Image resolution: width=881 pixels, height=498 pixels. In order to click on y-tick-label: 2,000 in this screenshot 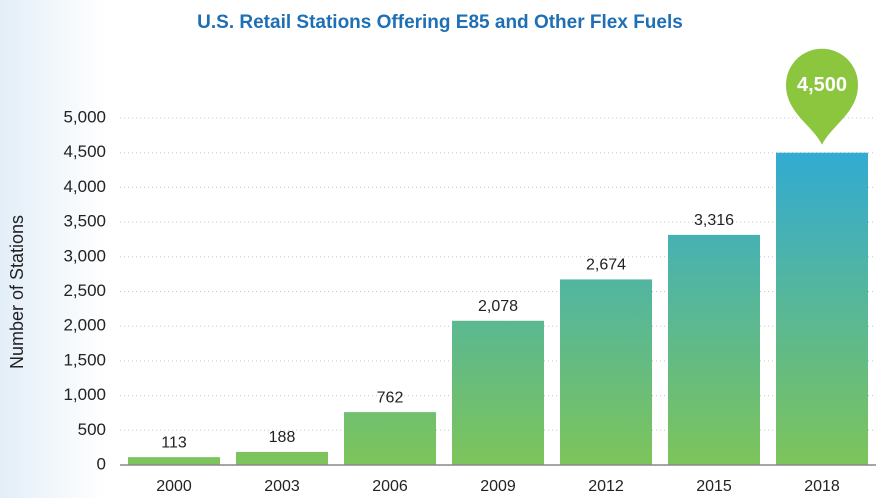, I will do `click(84, 325)`.